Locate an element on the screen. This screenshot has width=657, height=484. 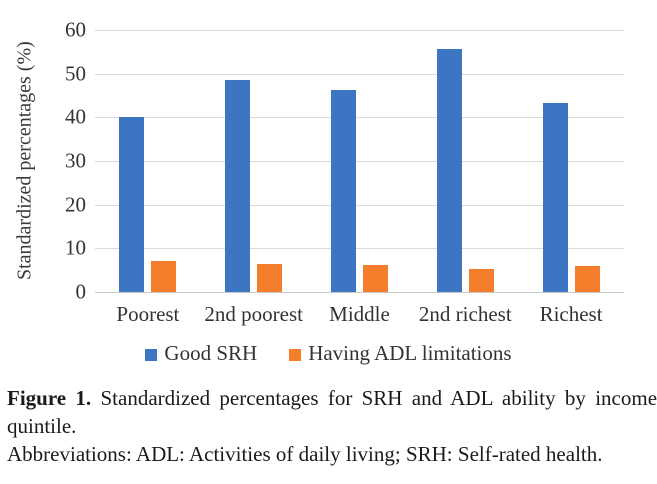
legend-item: Having ADL limitations is located at coordinates (400, 353).